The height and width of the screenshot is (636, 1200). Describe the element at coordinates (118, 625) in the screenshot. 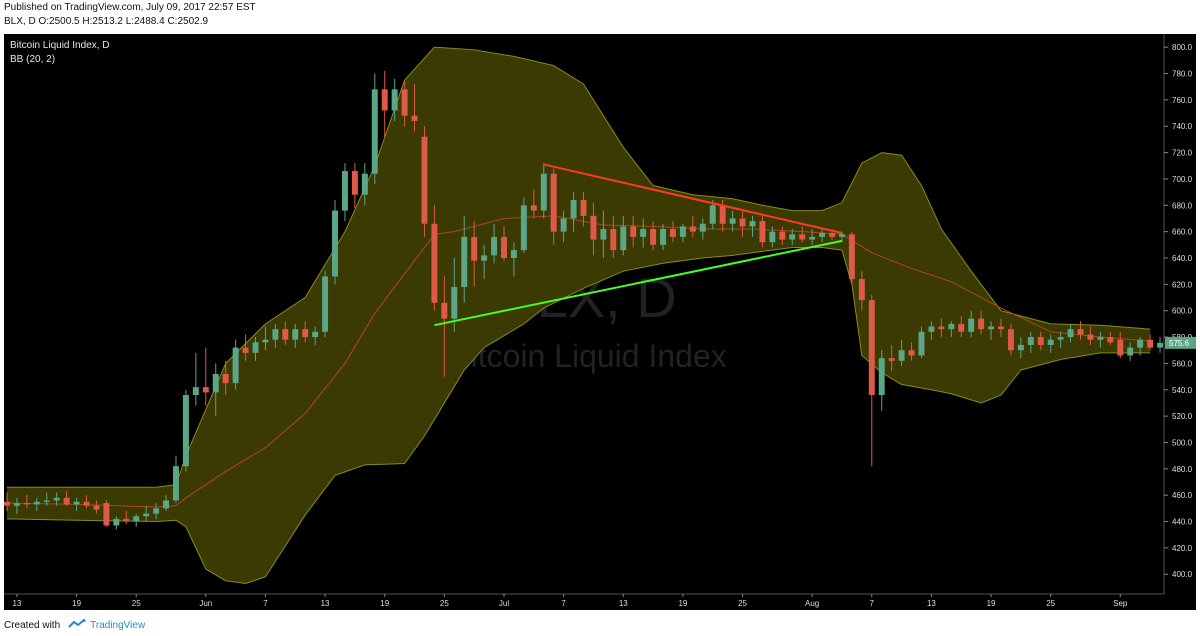

I see `tradingview-brand-link: TradingView` at that location.